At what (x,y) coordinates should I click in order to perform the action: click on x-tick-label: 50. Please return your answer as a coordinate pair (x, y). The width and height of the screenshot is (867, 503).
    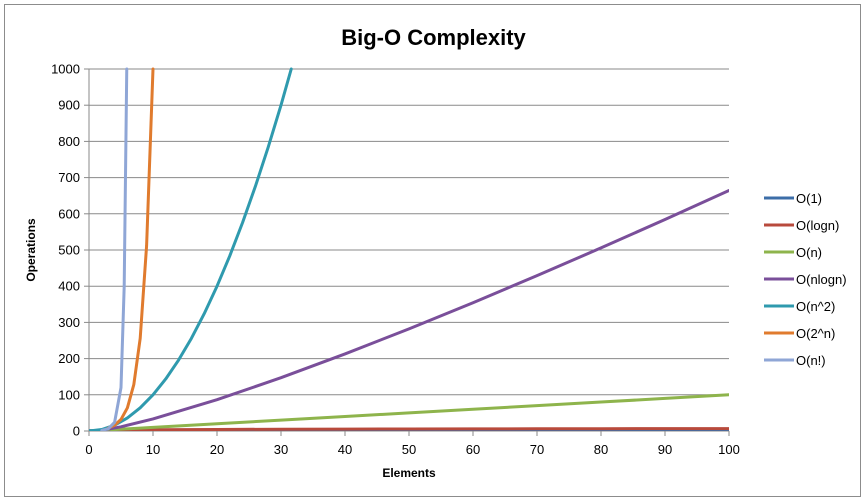
    Looking at the image, I should click on (409, 449).